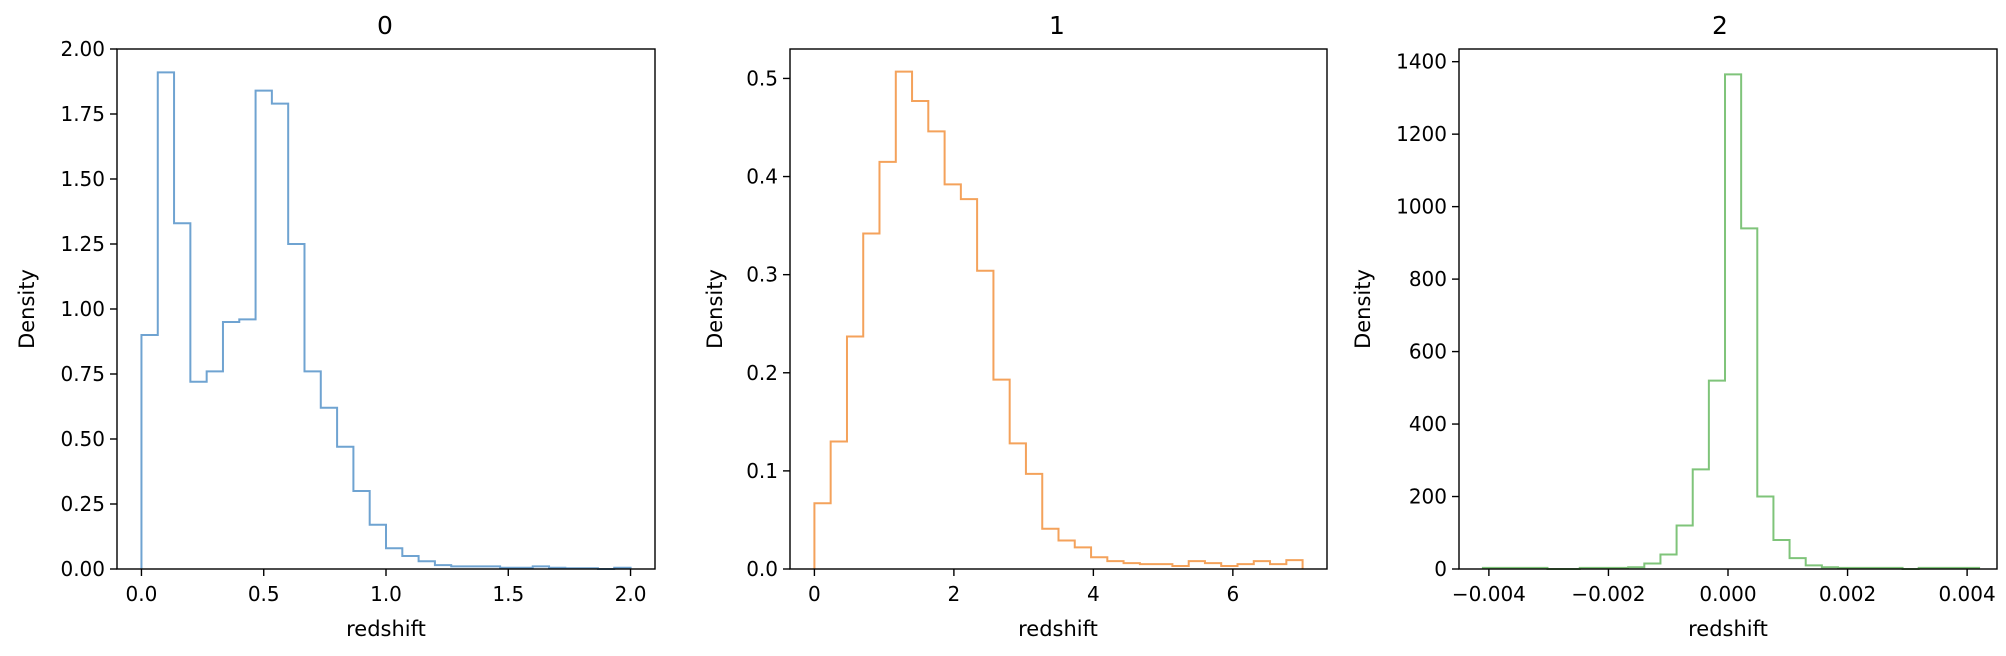 This screenshot has height=656, width=2006. What do you see at coordinates (1421, 134) in the screenshot?
I see `y-tick-label: 1200` at bounding box center [1421, 134].